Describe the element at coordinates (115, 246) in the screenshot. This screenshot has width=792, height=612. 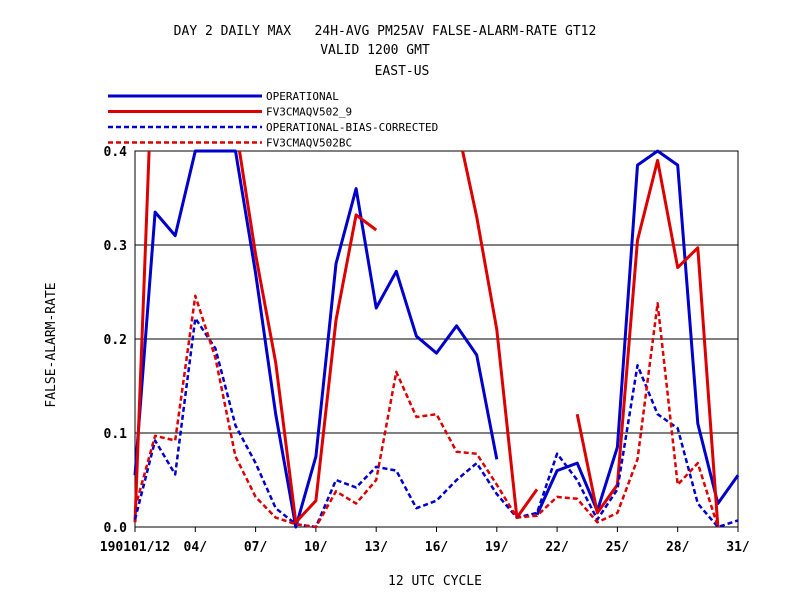
I see `y-tick-label: 0.3` at that location.